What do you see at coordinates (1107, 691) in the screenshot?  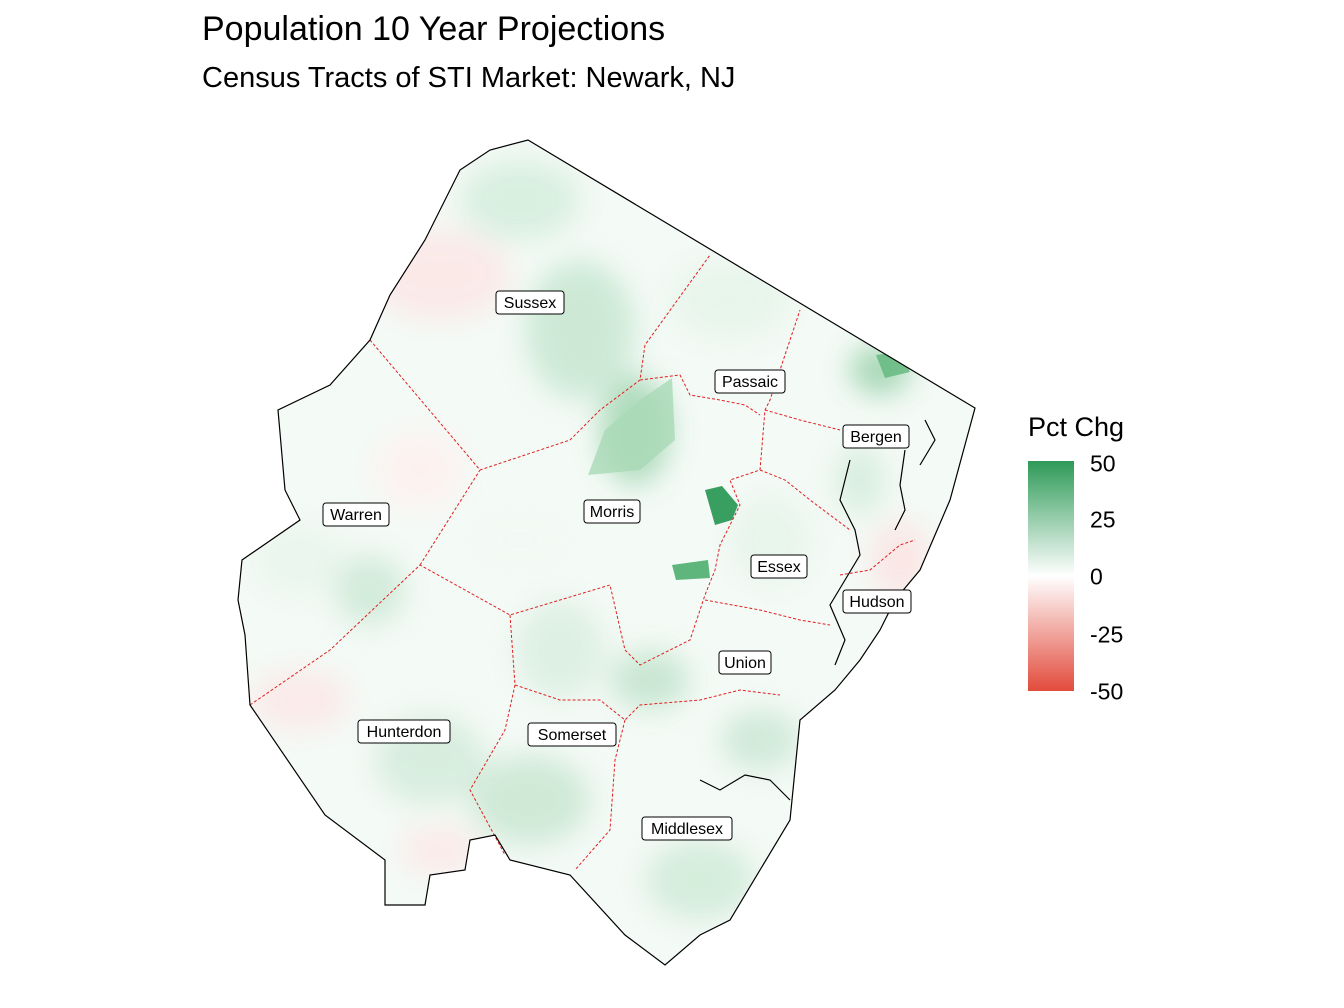 I see `legend-tick-minus-50: -50` at bounding box center [1107, 691].